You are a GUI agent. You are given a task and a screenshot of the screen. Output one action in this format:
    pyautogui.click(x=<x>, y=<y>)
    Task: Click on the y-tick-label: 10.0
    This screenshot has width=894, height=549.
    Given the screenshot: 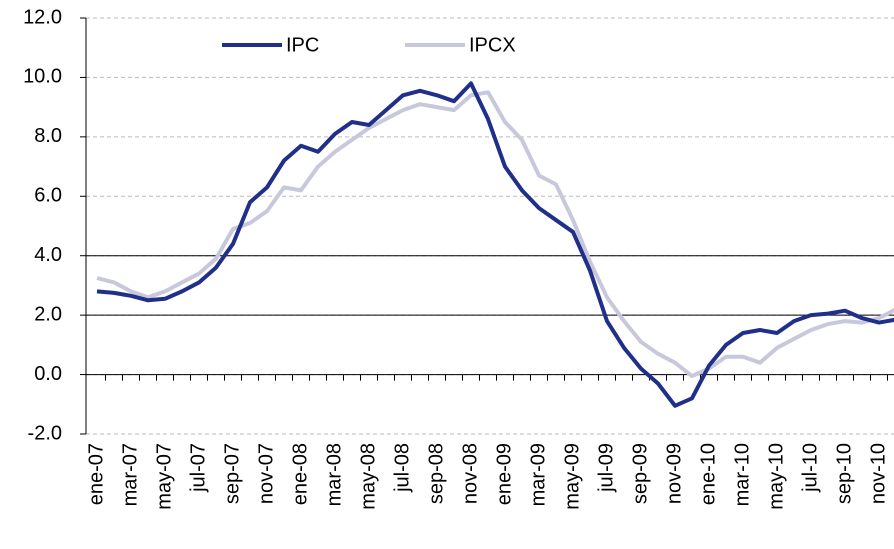 What is the action you would take?
    pyautogui.click(x=42, y=77)
    